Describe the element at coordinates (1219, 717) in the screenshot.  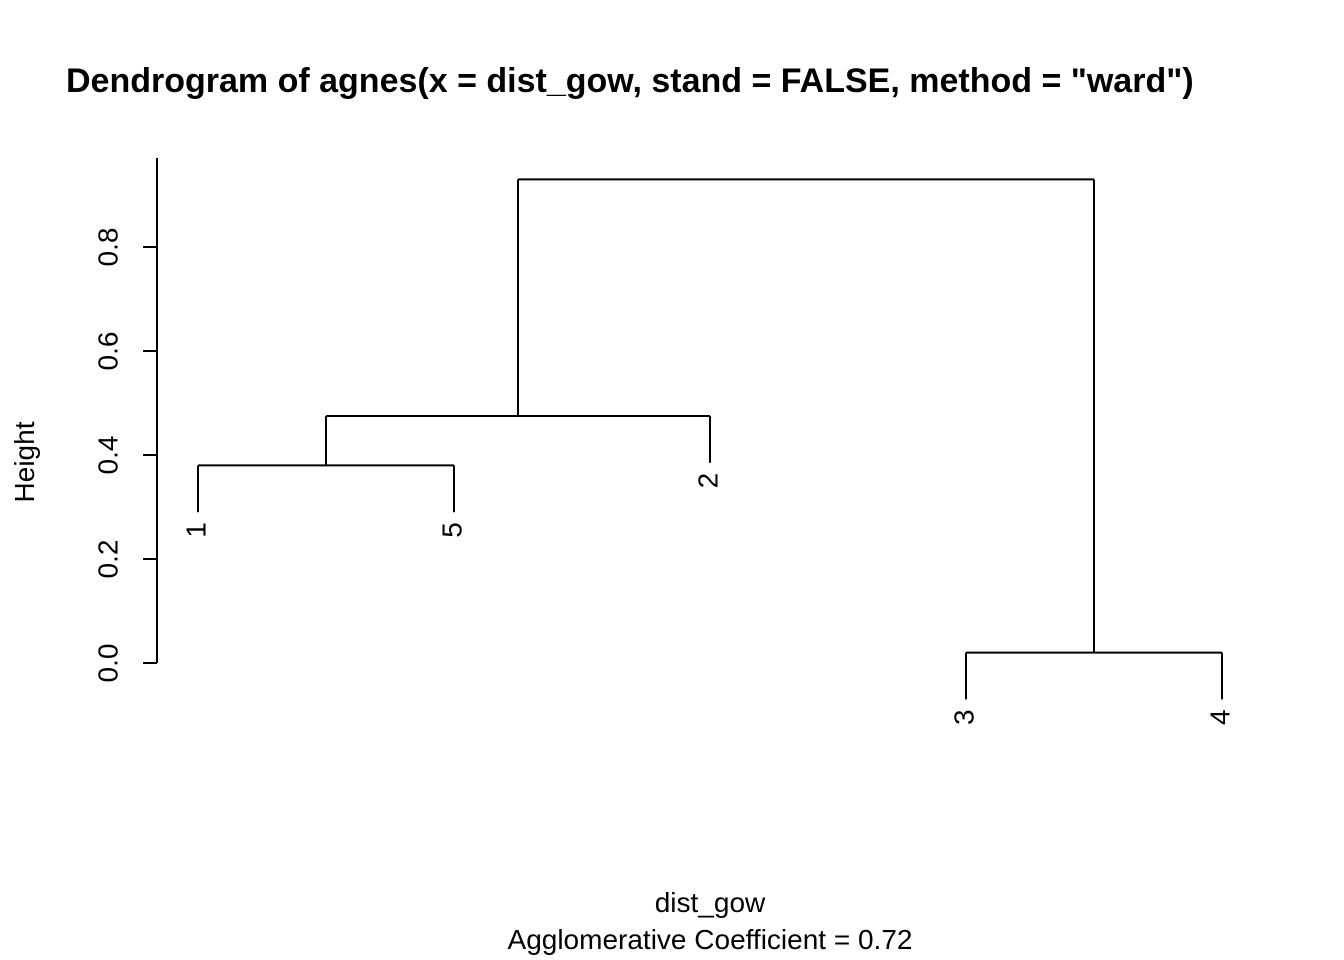
I see `leaf-label: 4` at that location.